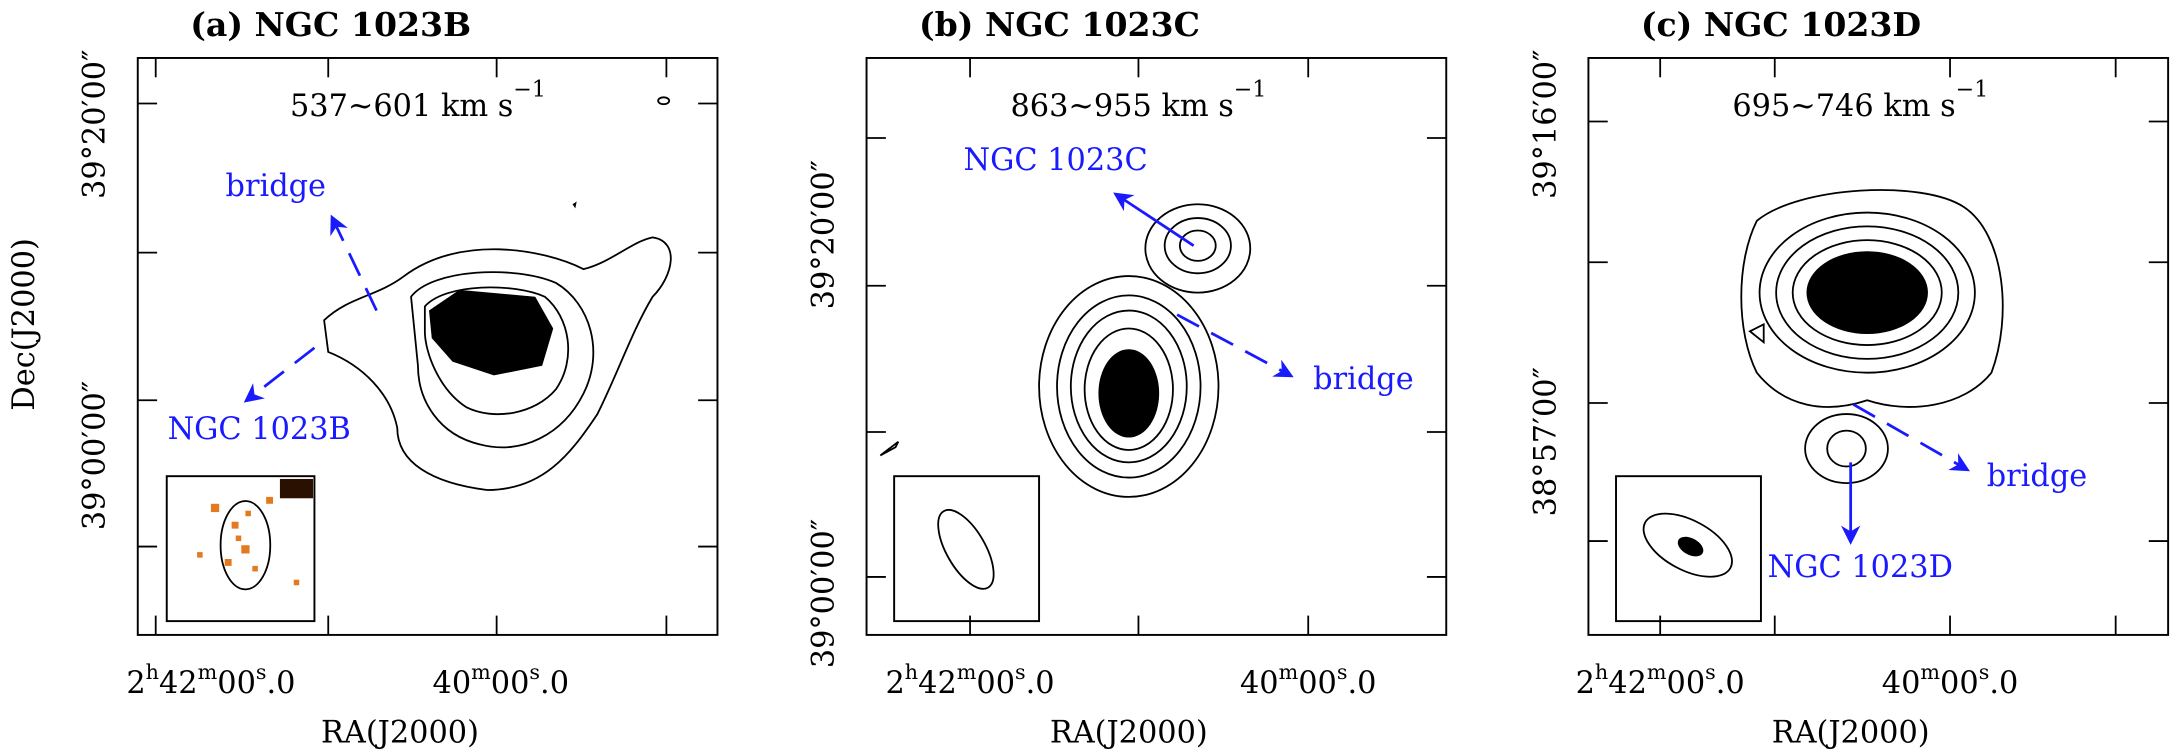  What do you see at coordinates (1781, 24) in the screenshot?
I see `panel-title: (c) NGC 1023D` at bounding box center [1781, 24].